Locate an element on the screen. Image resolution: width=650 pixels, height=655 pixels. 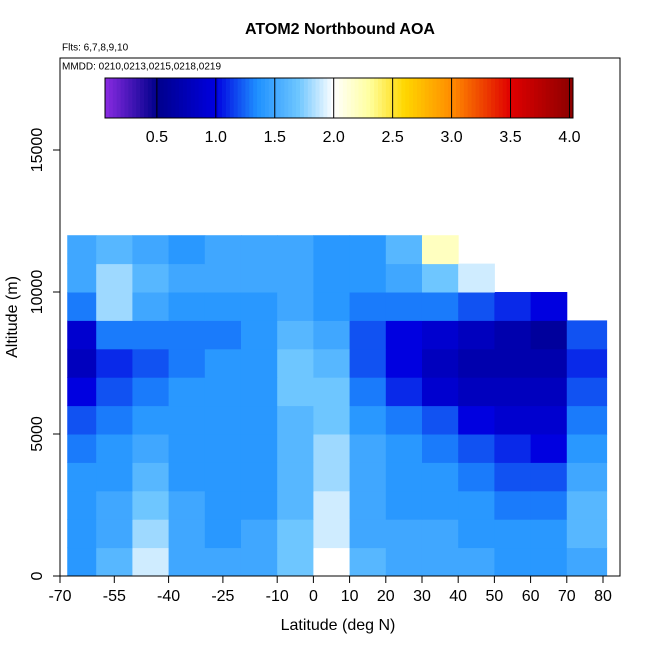
y-axis-label: Altitude (m) is located at coordinates (12, 317).